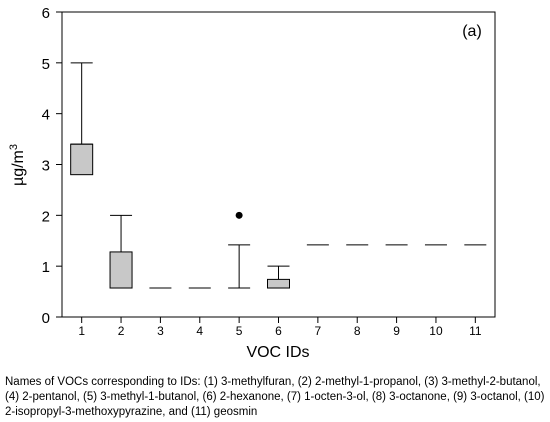 Image resolution: width=550 pixels, height=422 pixels. I want to click on y-tick-label: 5, so click(46, 64).